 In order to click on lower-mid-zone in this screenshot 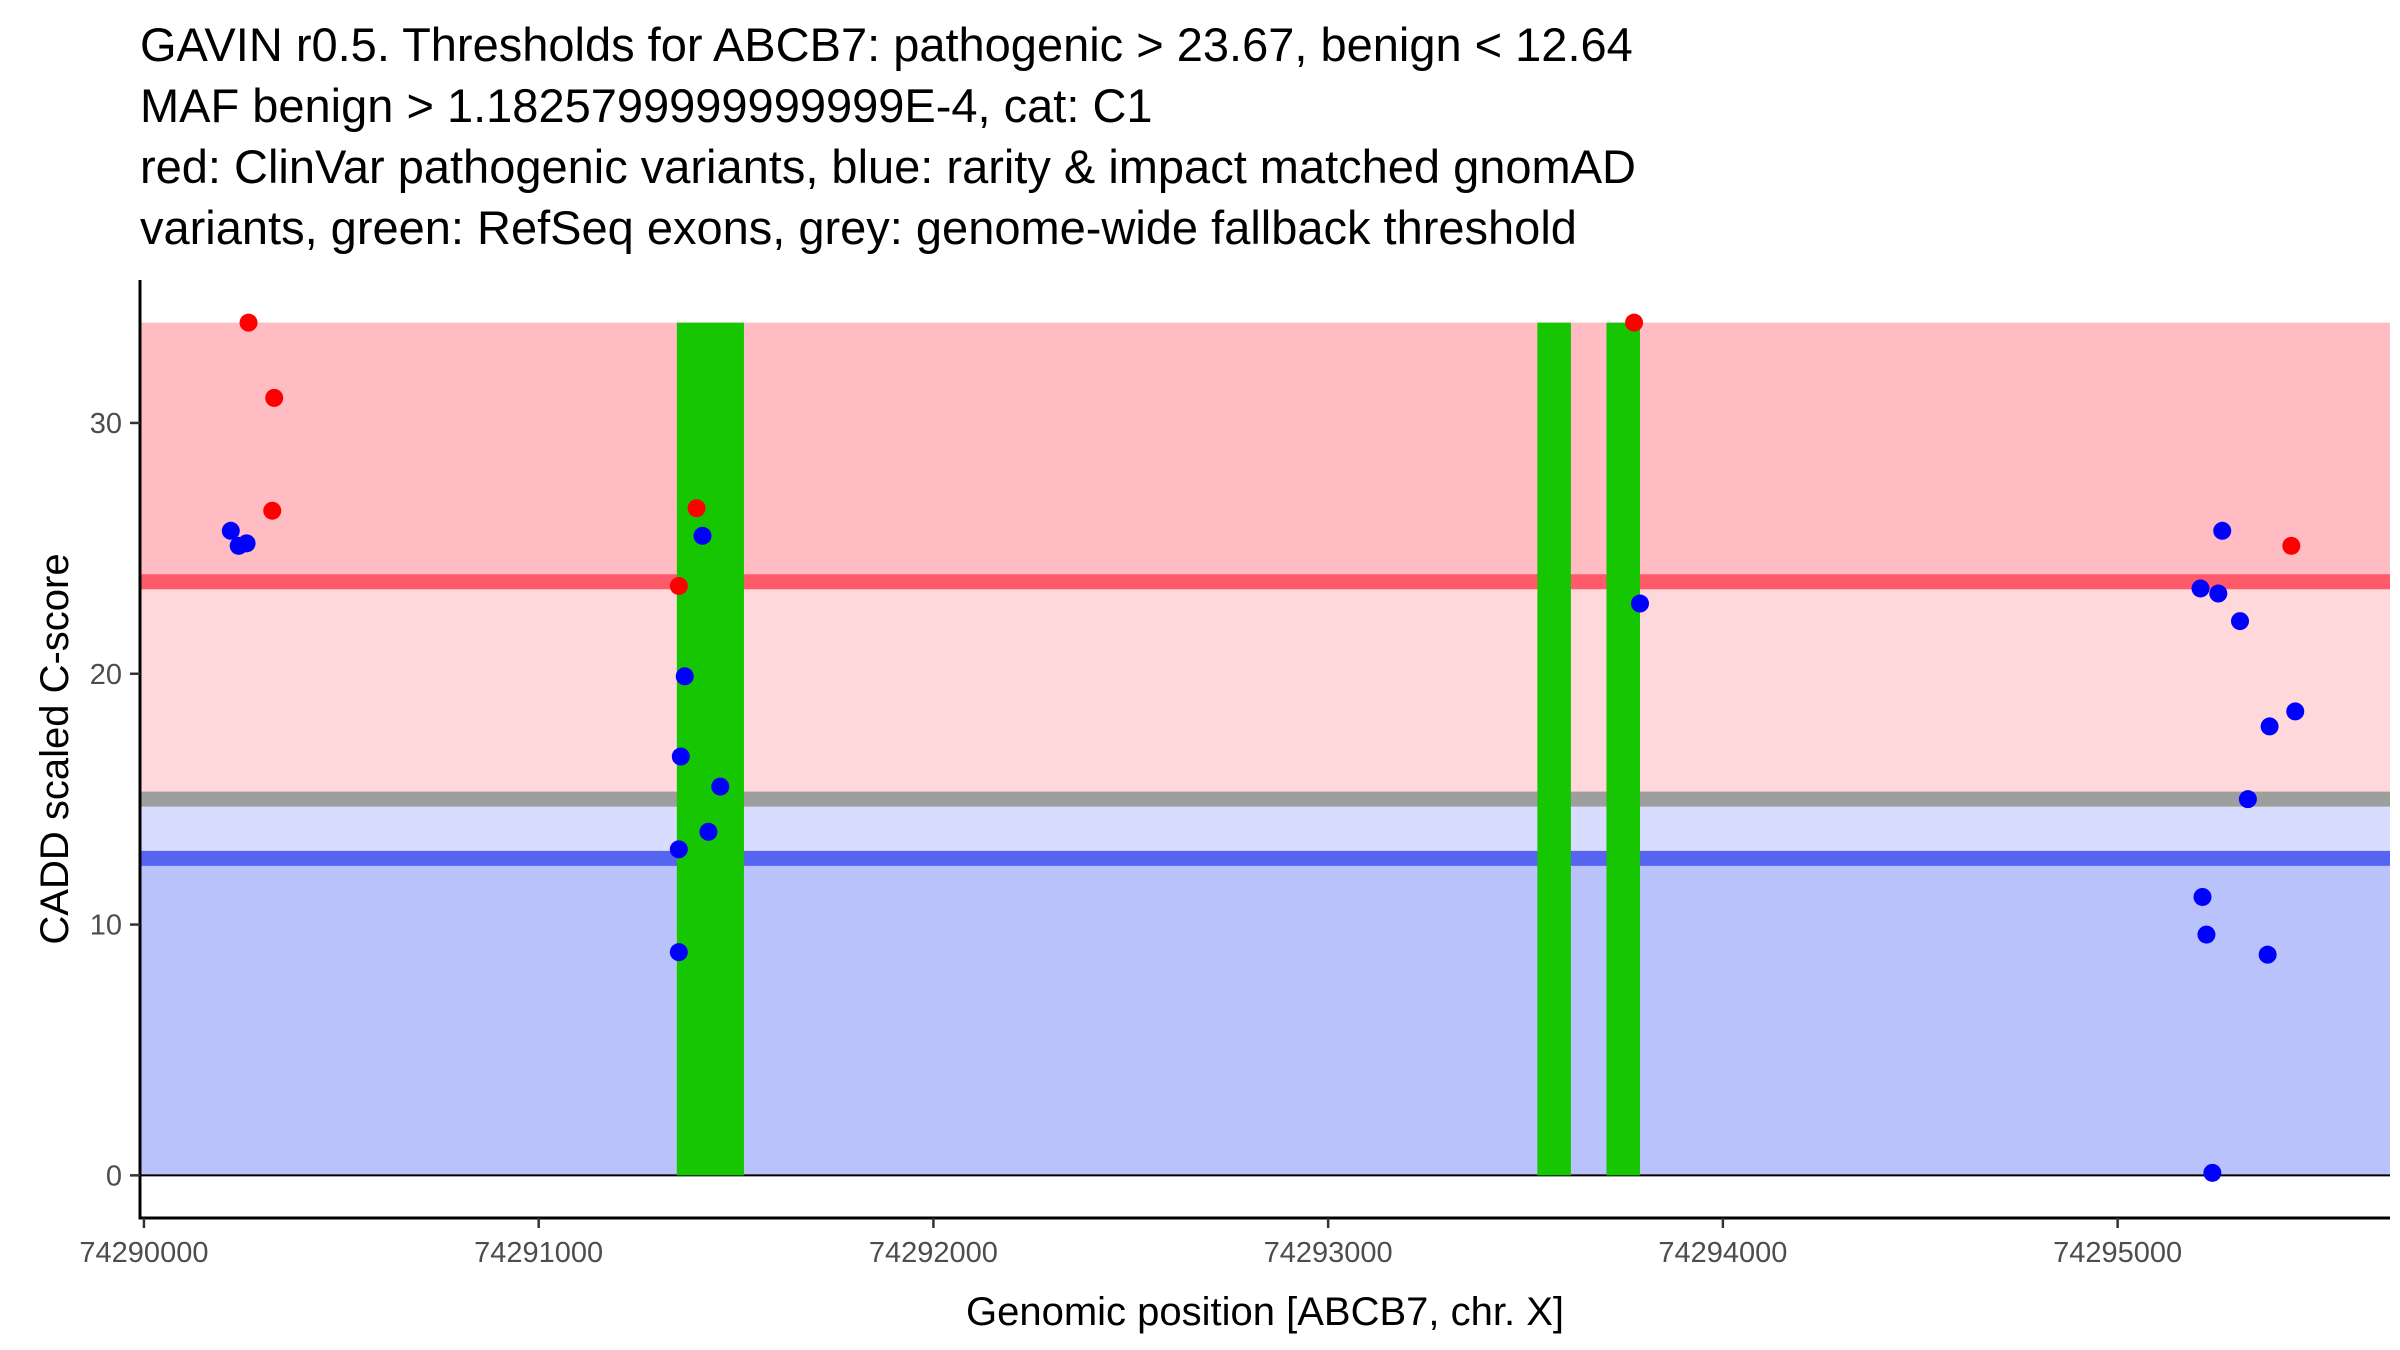, I will do `click(1265, 829)`.